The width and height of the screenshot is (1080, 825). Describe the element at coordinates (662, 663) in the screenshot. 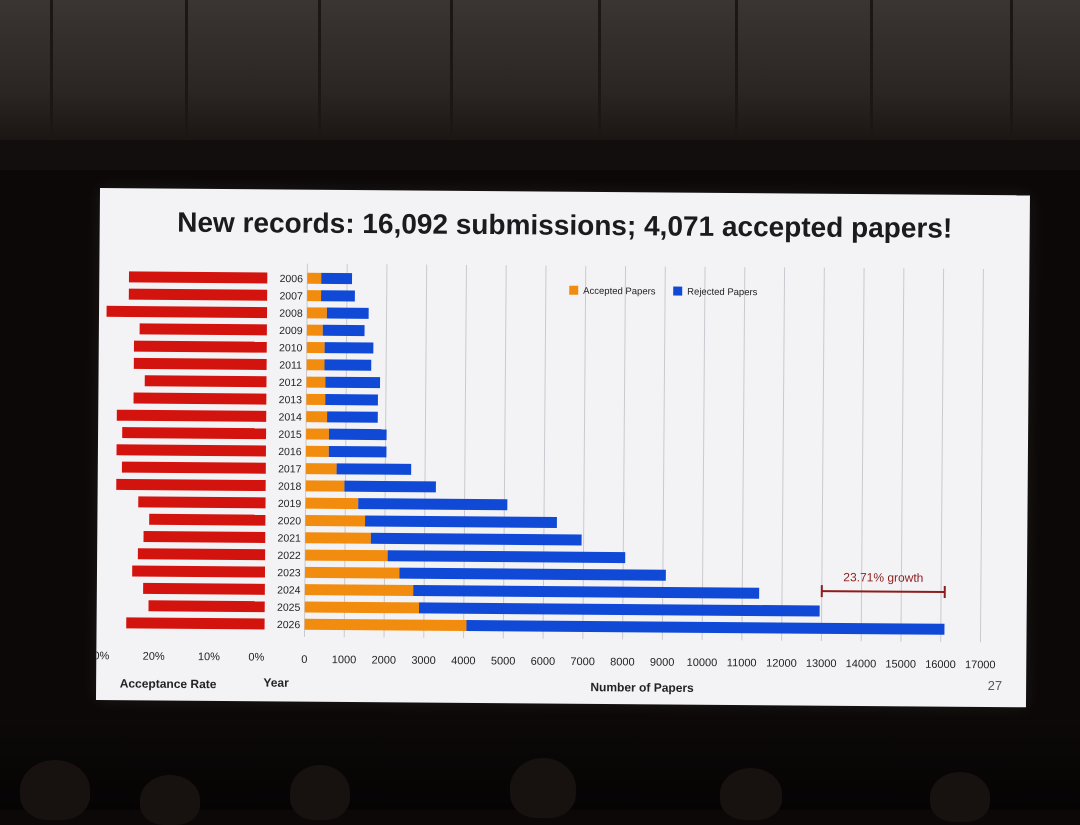

I see `x-tick-label: 9000` at that location.